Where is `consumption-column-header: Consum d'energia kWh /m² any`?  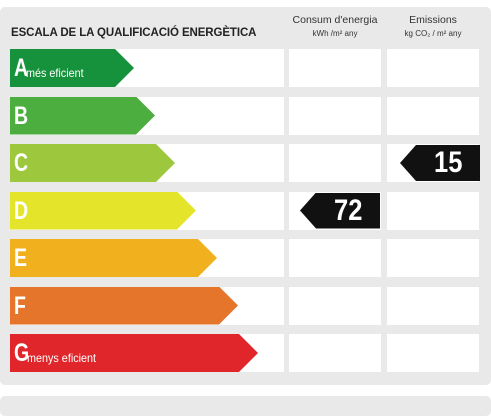 consumption-column-header: Consum d'energia kWh /m² any is located at coordinates (335, 27).